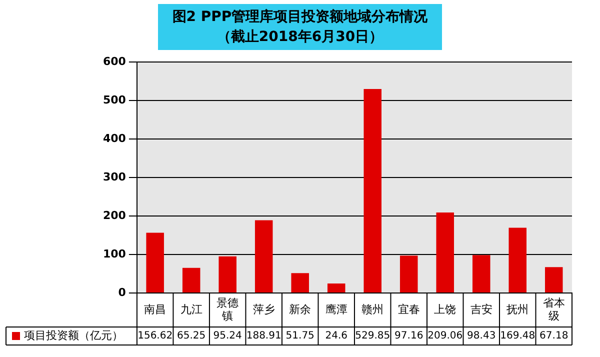 This screenshot has height=357, width=600. I want to click on data-label: 65.25, so click(191, 336).